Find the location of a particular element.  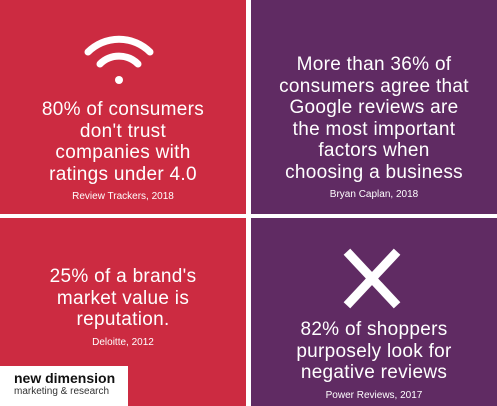

x-icon is located at coordinates (372, 278).